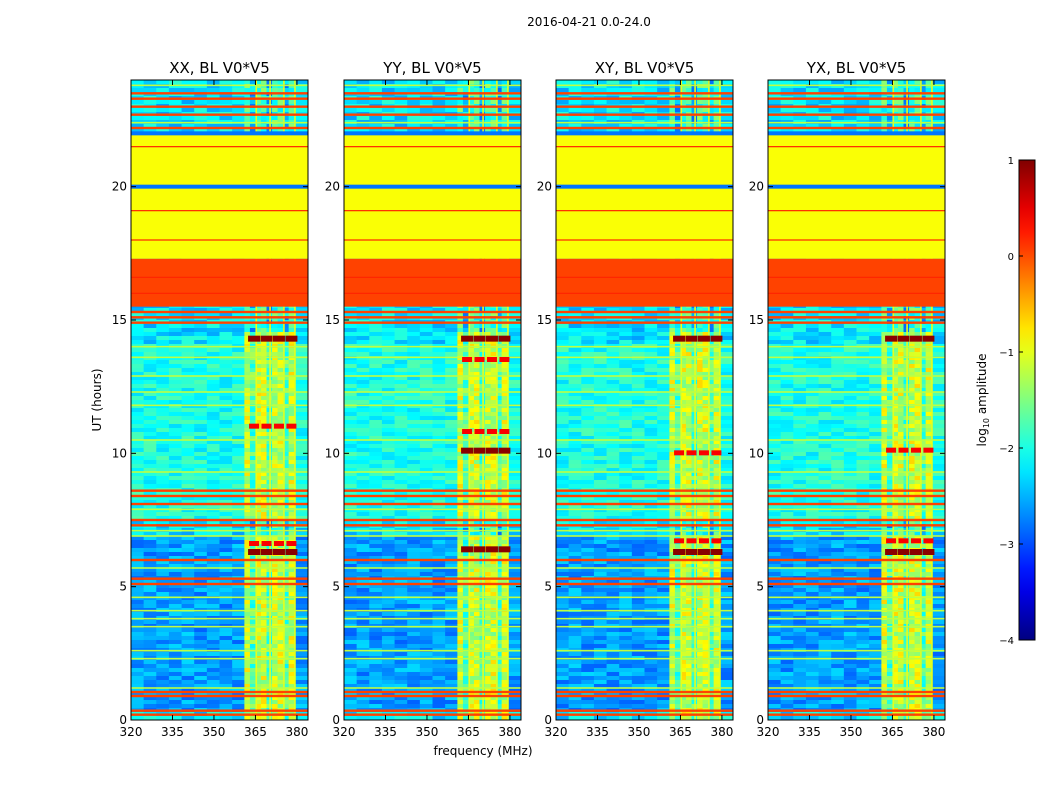 Image resolution: width=1050 pixels, height=800 pixels. I want to click on flagged-block, so click(219, 196).